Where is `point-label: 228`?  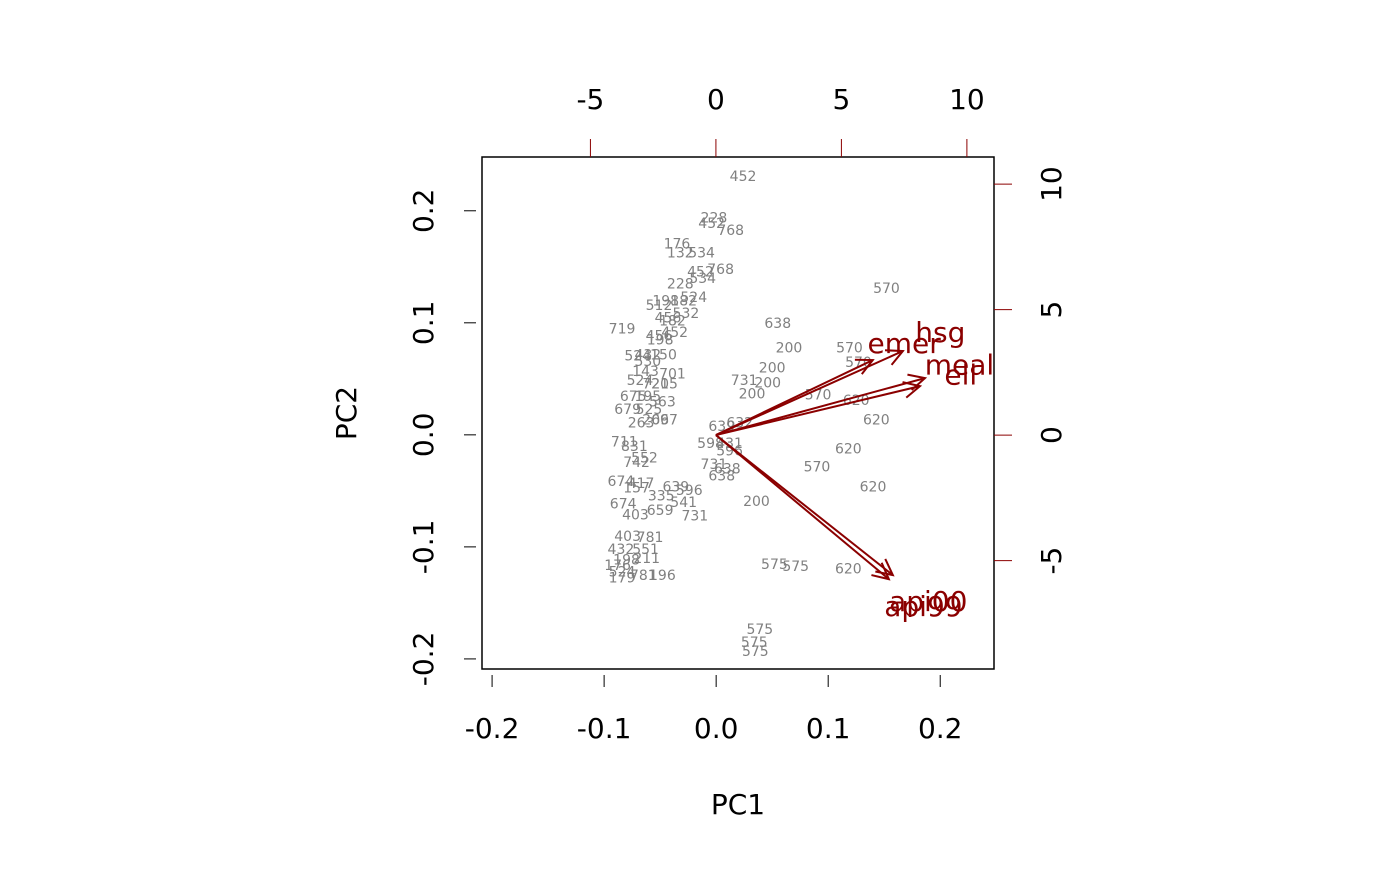 point-label: 228 is located at coordinates (680, 285).